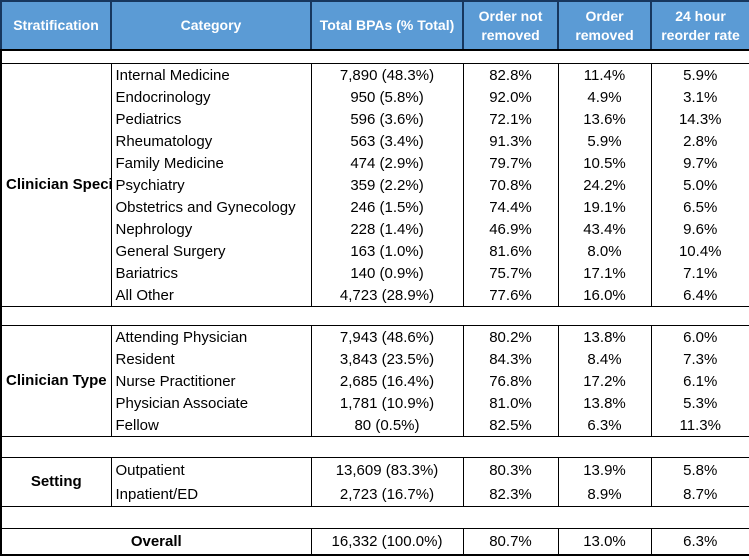 Image resolution: width=749 pixels, height=560 pixels. I want to click on col-header-order-not-removed: Order not removed, so click(510, 25).